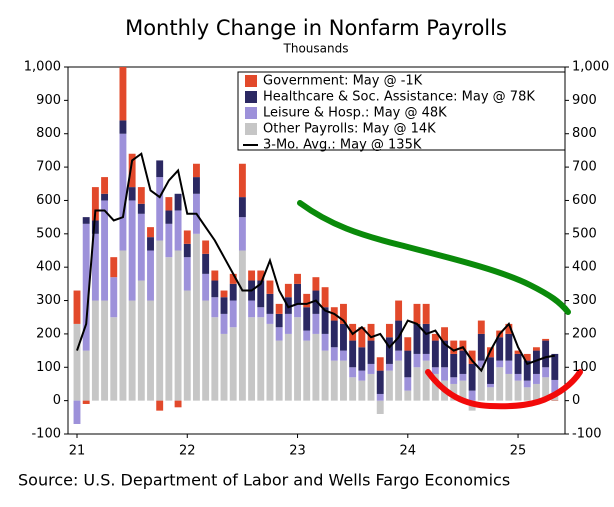 The width and height of the screenshot is (614, 507). What do you see at coordinates (587, 434) in the screenshot?
I see `y2-tick-label: -100` at bounding box center [587, 434].